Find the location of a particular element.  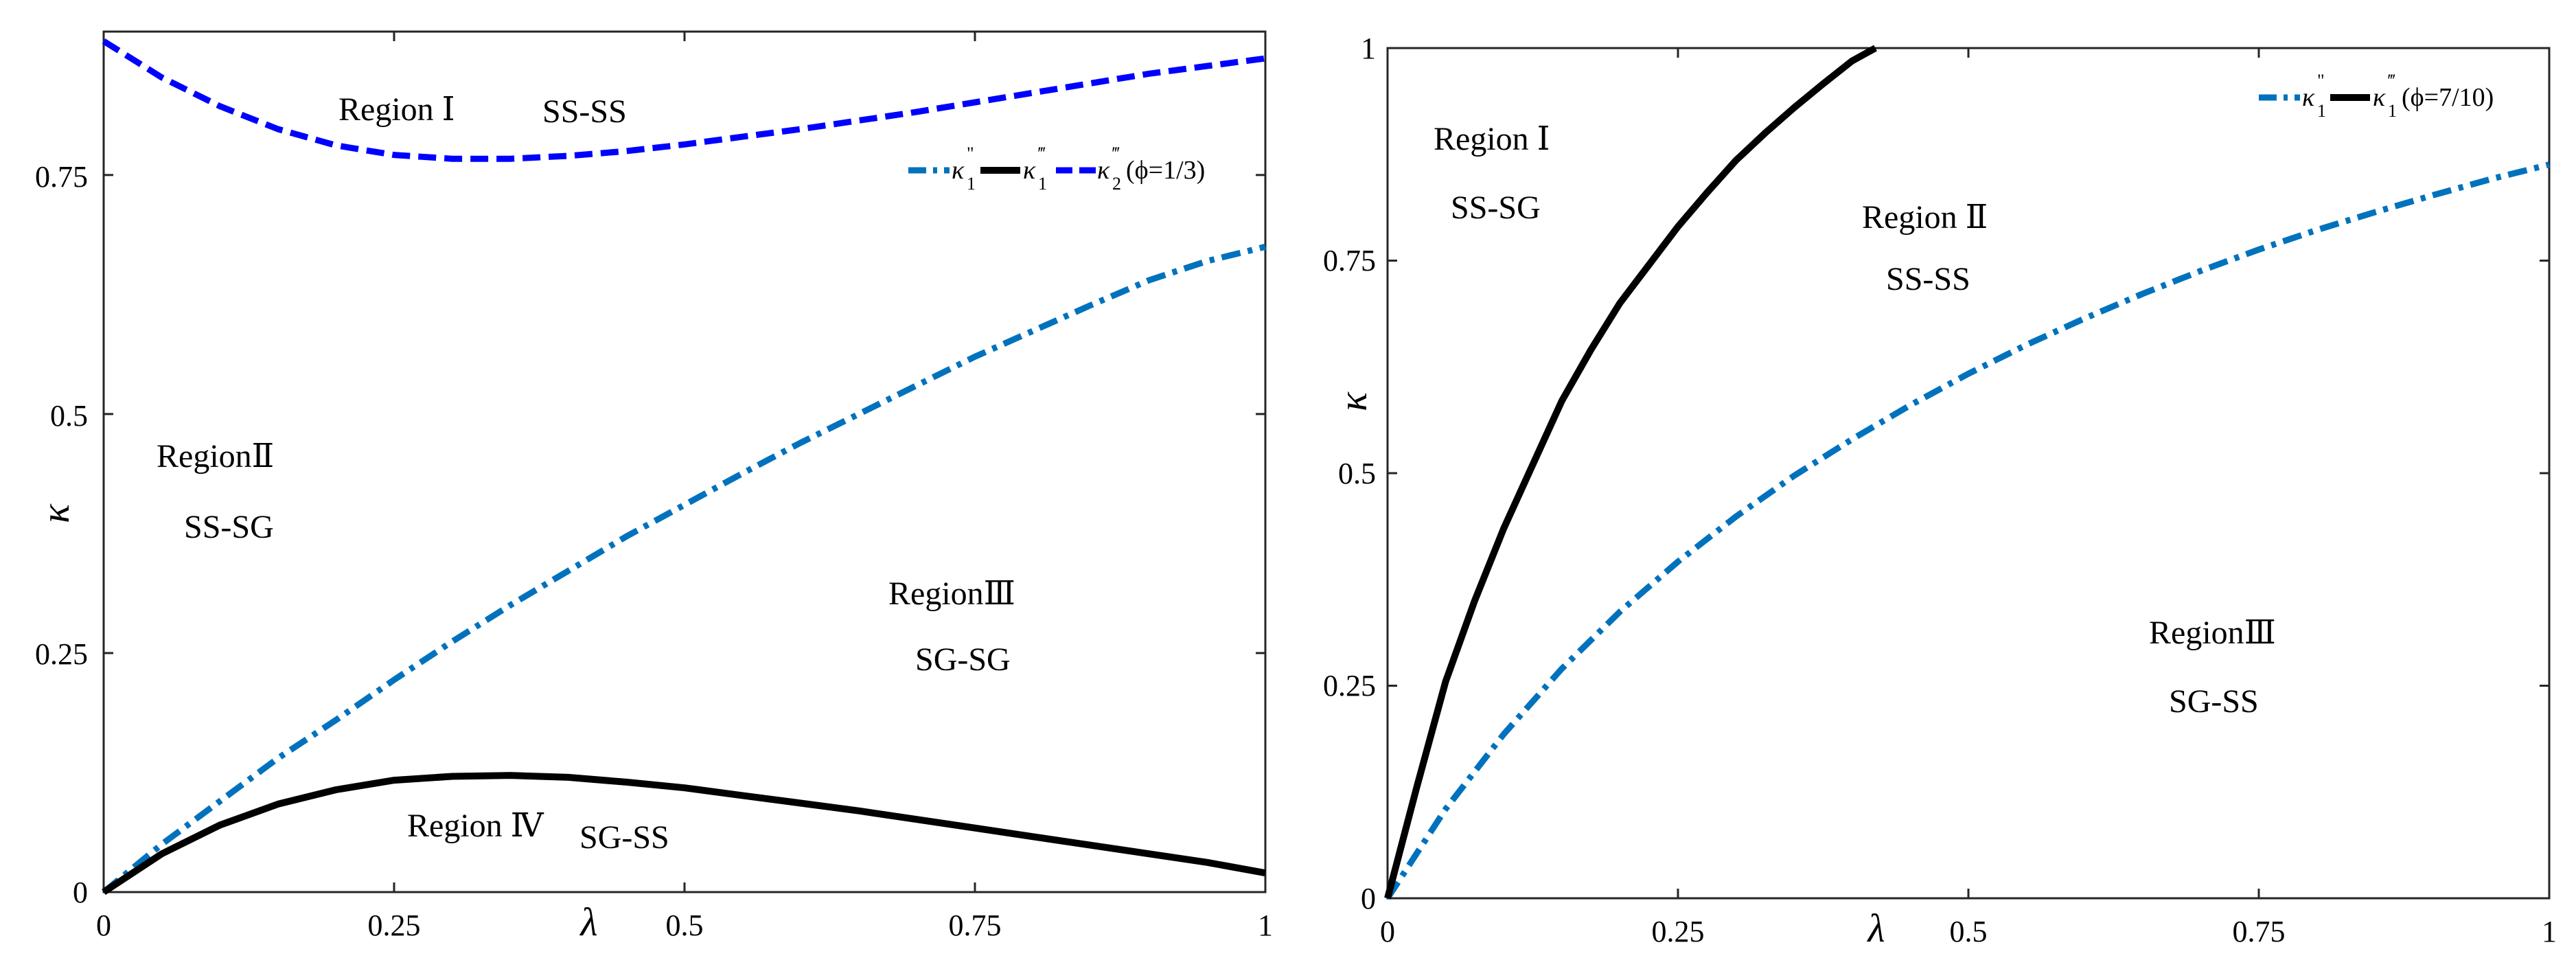

left-x-tick-0: 0 is located at coordinates (103, 925).